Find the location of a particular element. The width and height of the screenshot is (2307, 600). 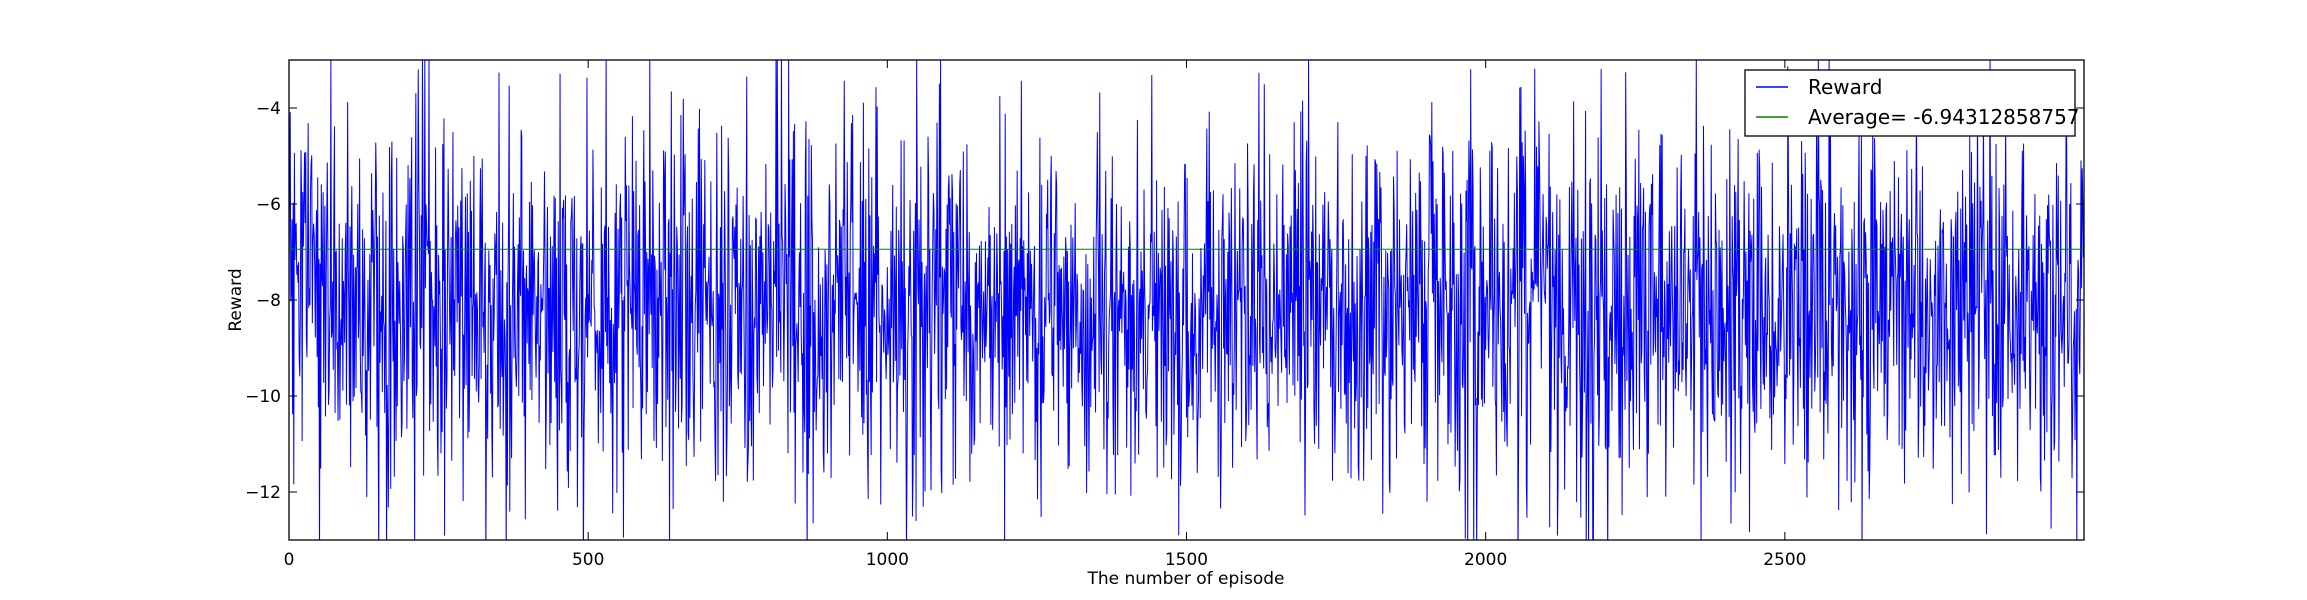

y-tick-label: −12 is located at coordinates (263, 493).